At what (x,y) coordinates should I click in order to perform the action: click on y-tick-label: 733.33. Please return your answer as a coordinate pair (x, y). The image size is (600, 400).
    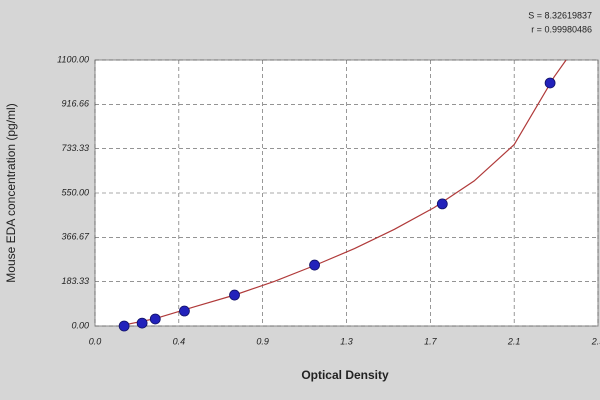
    Looking at the image, I should click on (75, 148).